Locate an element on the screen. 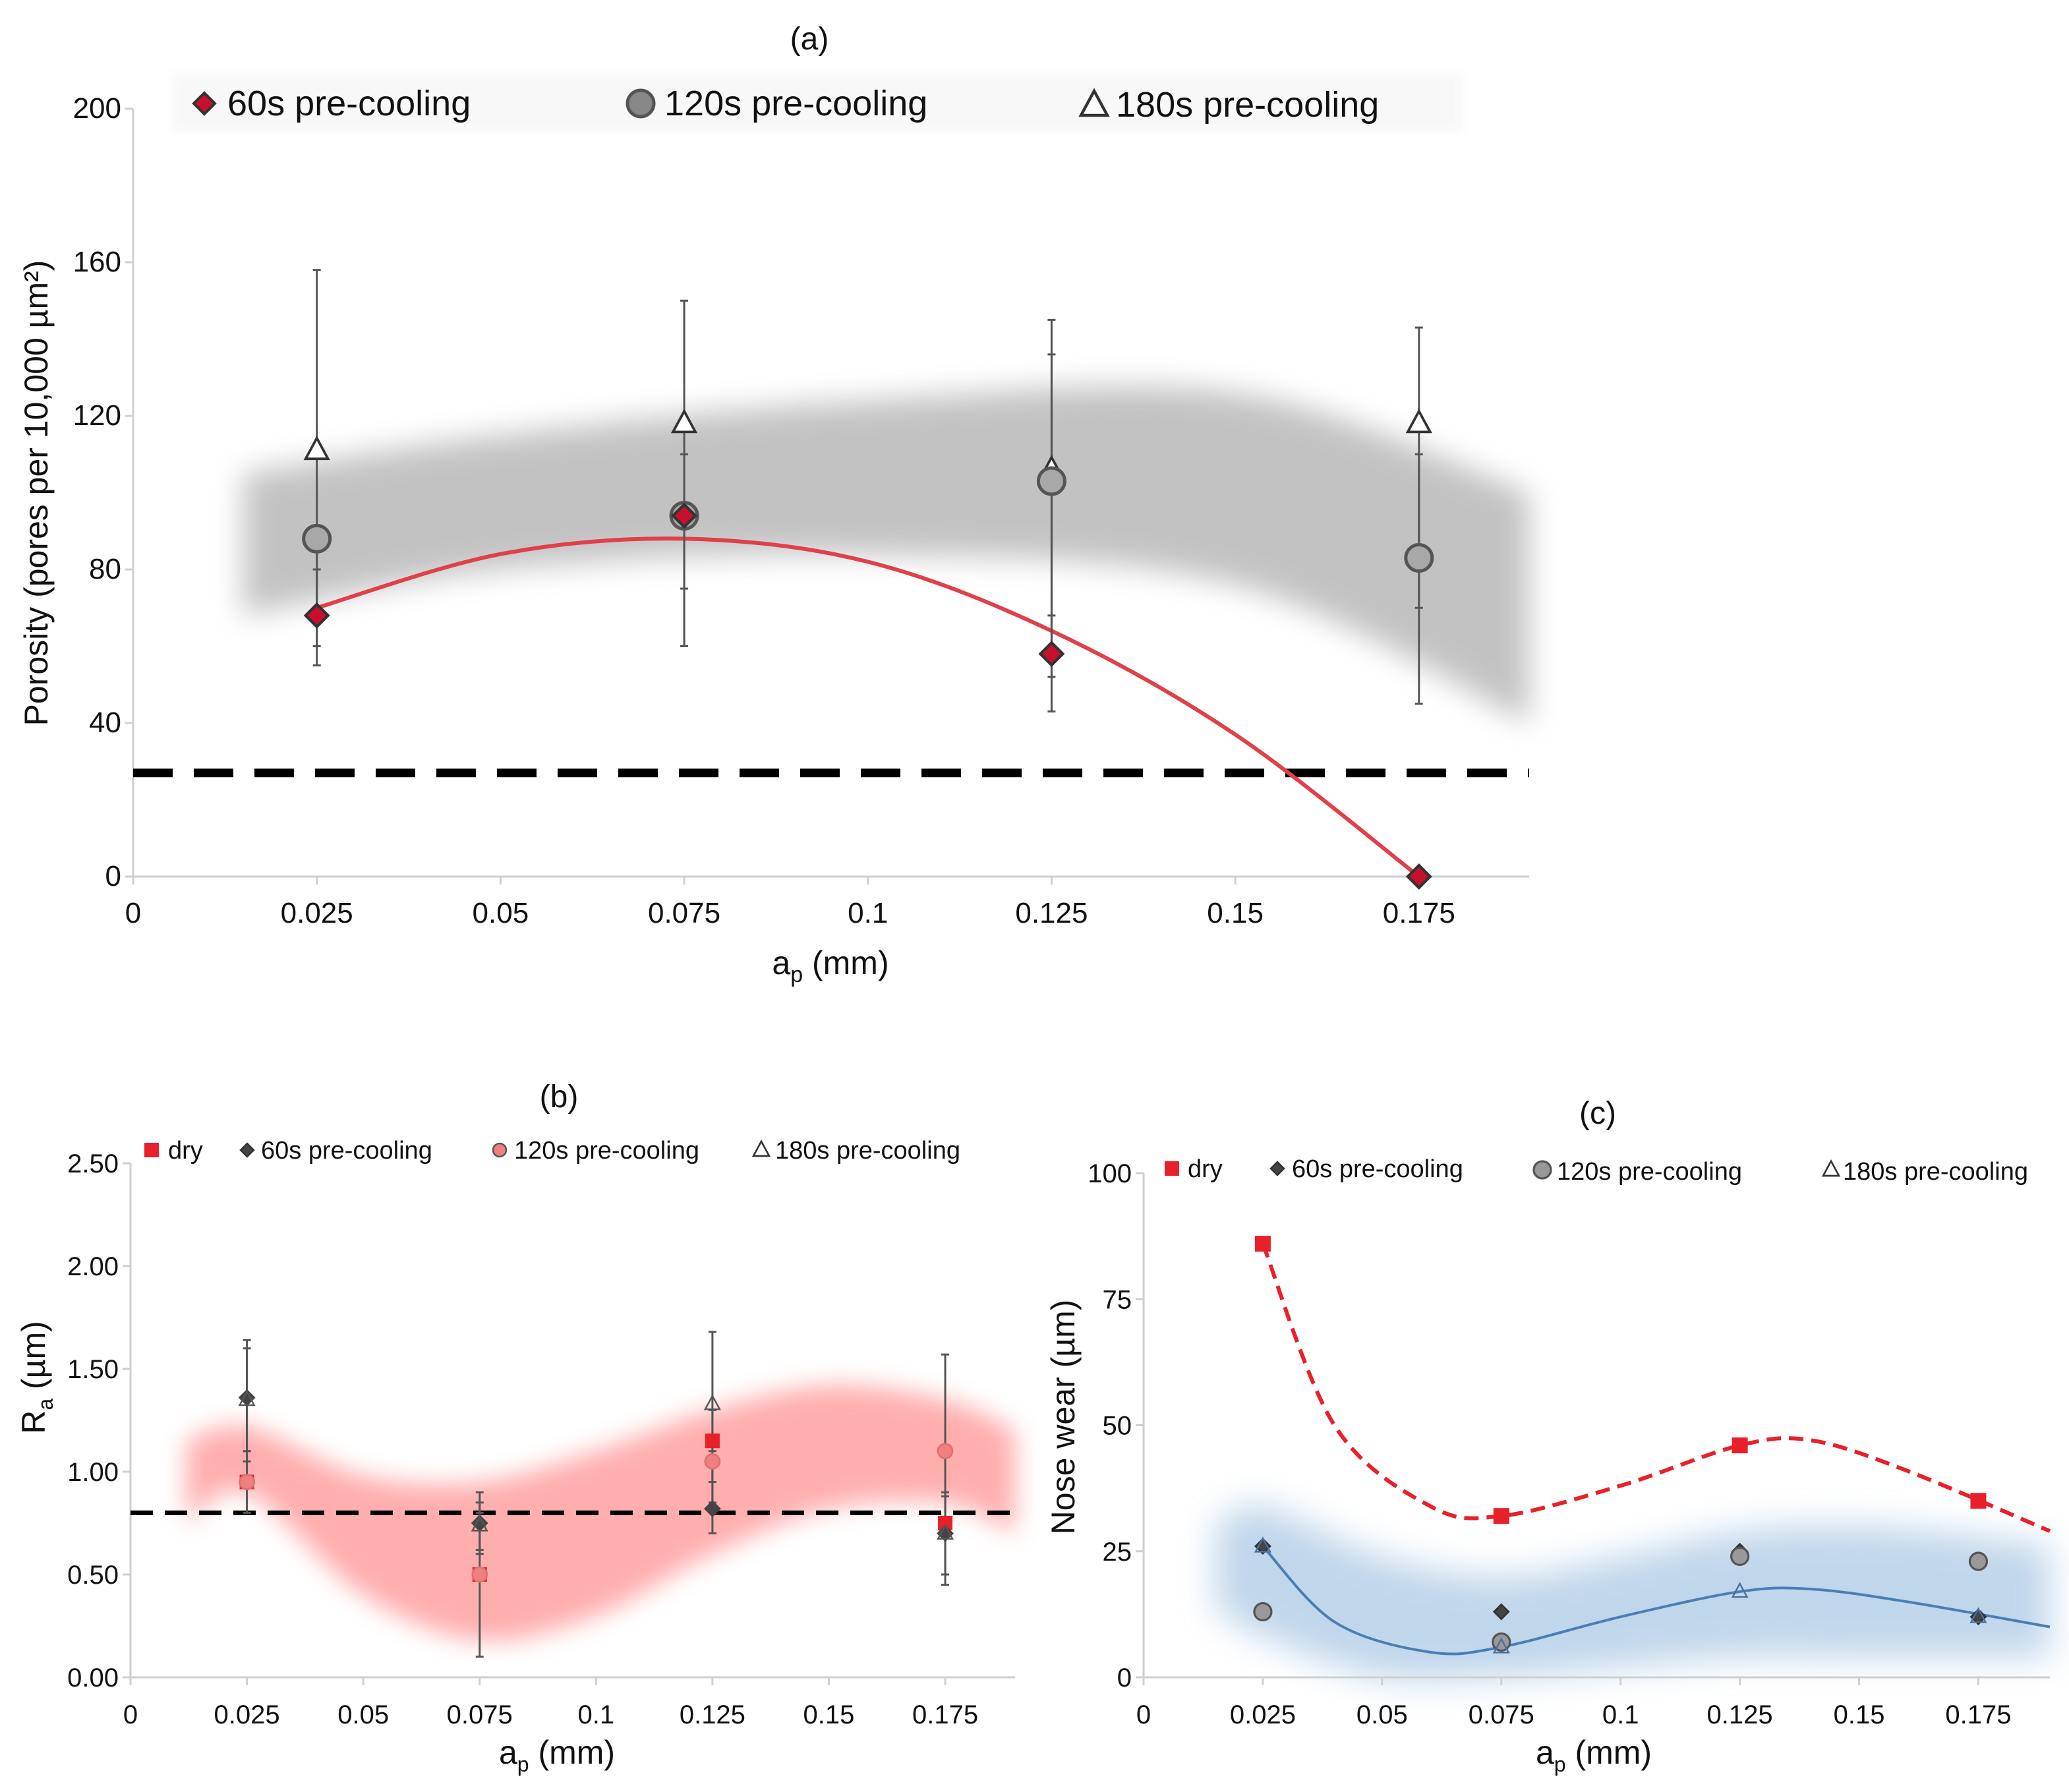 The image size is (2069, 1792). panel-a-x-tick-label: 0.025 is located at coordinates (317, 913).